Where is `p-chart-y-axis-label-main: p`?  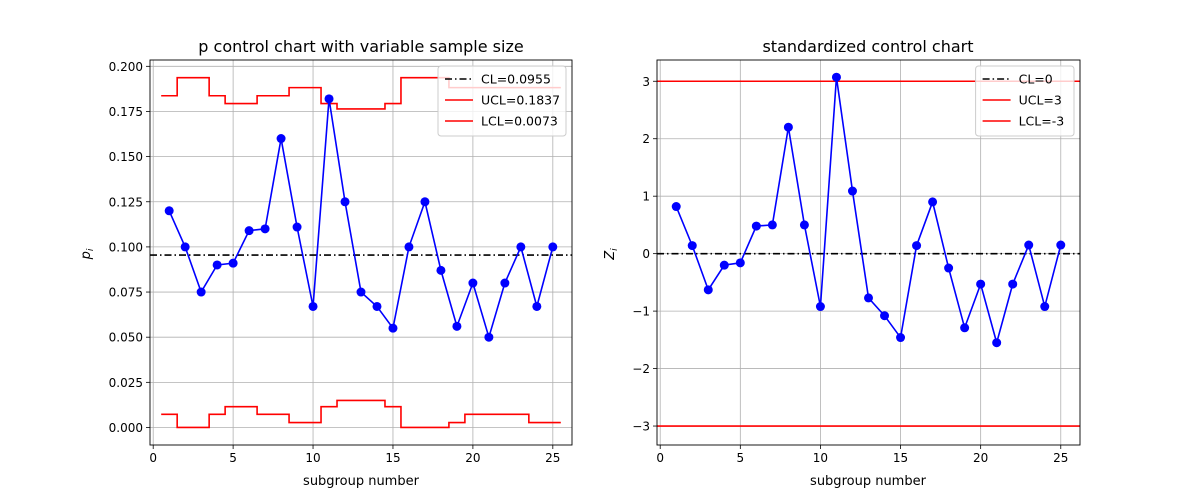 p-chart-y-axis-label-main: p is located at coordinates (86, 255).